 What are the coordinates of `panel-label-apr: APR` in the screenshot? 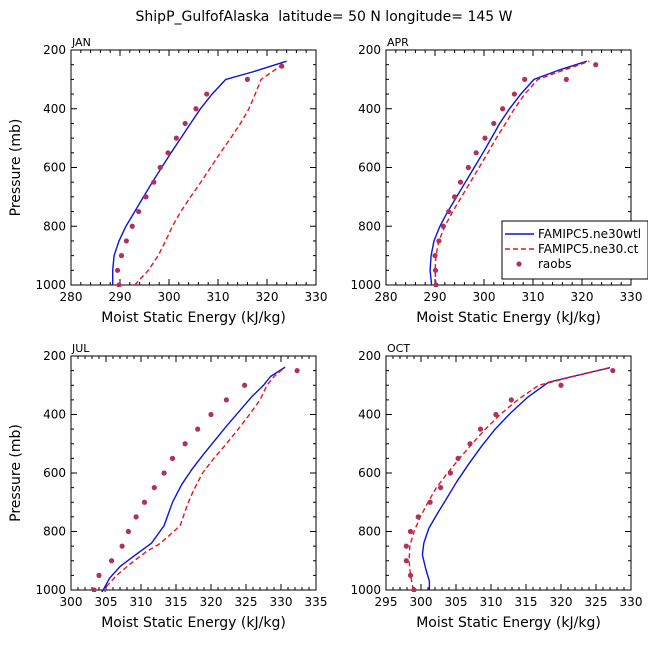 It's located at (398, 42).